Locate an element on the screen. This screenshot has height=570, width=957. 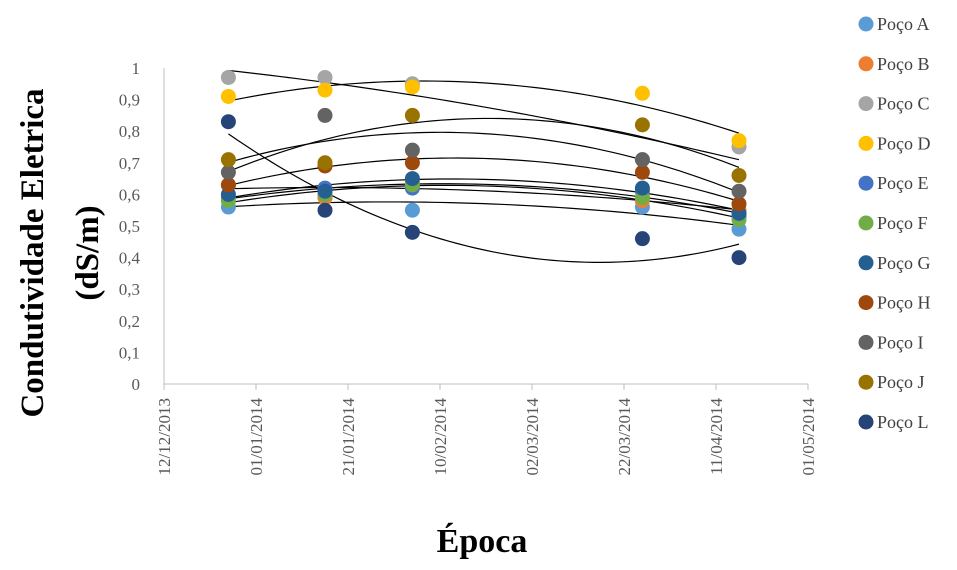
y-tick-label: 0,5 is located at coordinates (129, 226).